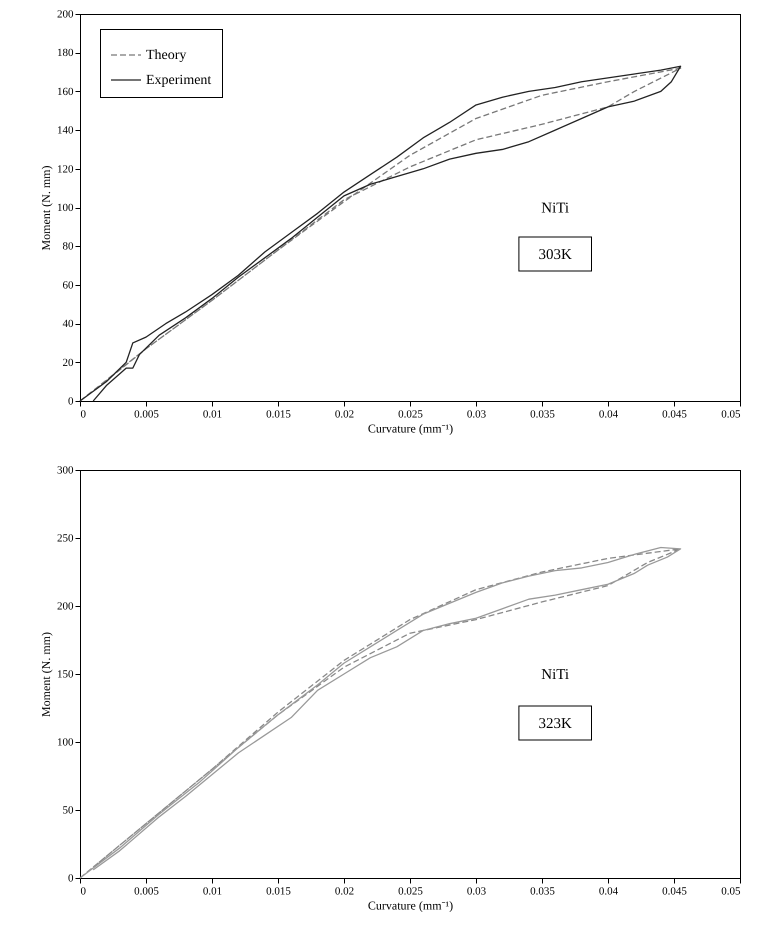  What do you see at coordinates (68, 324) in the screenshot?
I see `y-tick-label: 40` at bounding box center [68, 324].